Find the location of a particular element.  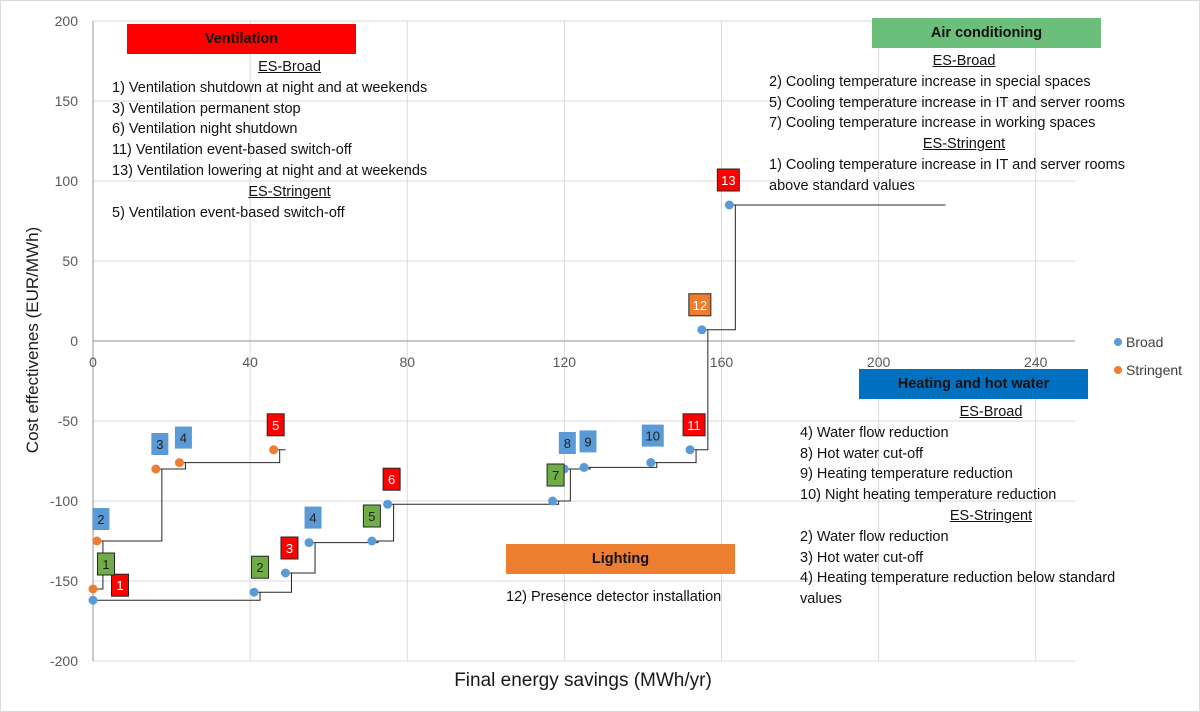

x-tick-label: 120 is located at coordinates (565, 362).